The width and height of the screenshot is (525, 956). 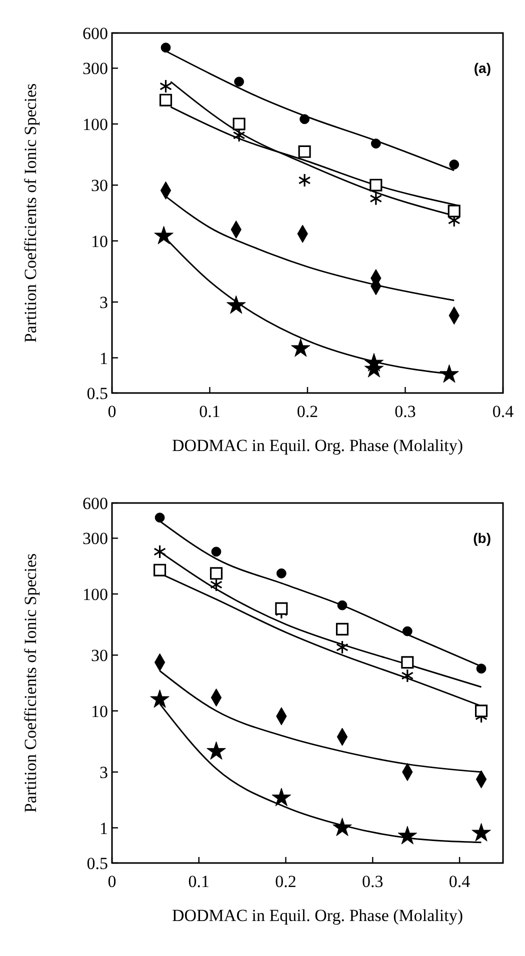 I want to click on annotation: (a), so click(x=482, y=68).